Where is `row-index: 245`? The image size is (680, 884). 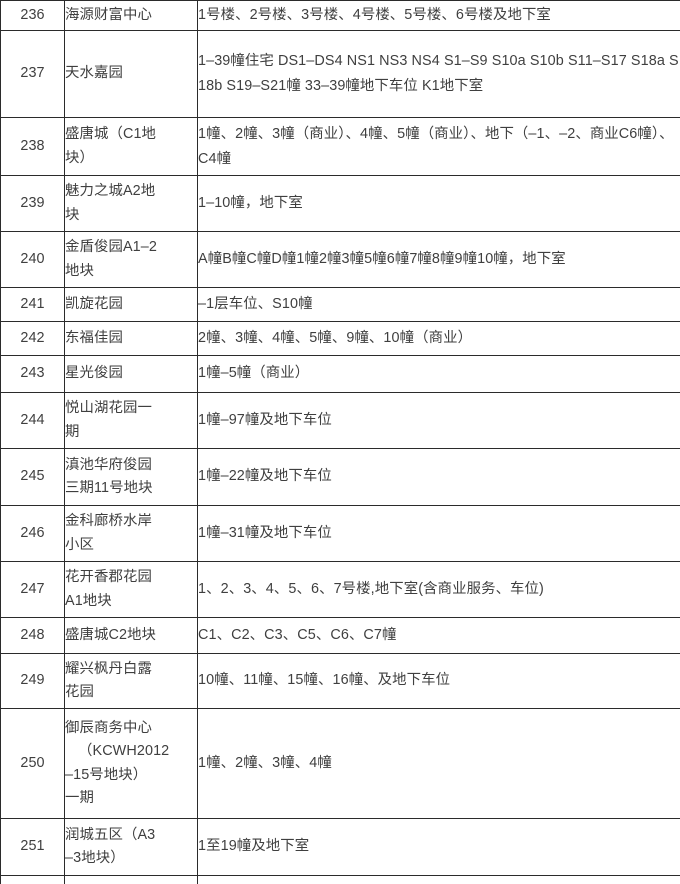 row-index: 245 is located at coordinates (33, 477).